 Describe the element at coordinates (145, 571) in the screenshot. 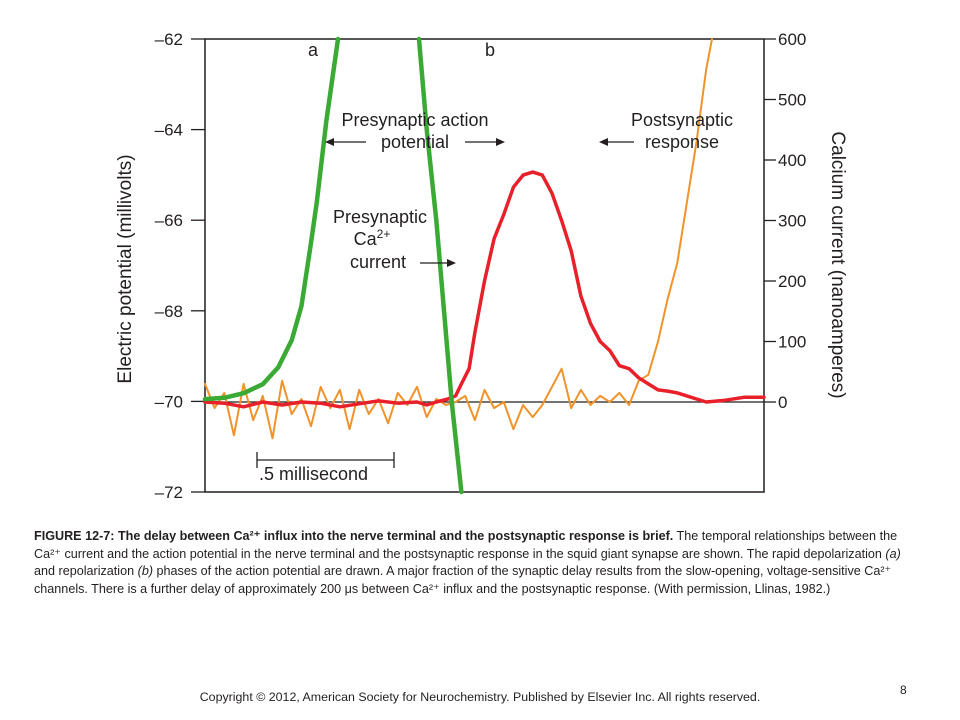

I see `caption-italic-b: (b)` at that location.